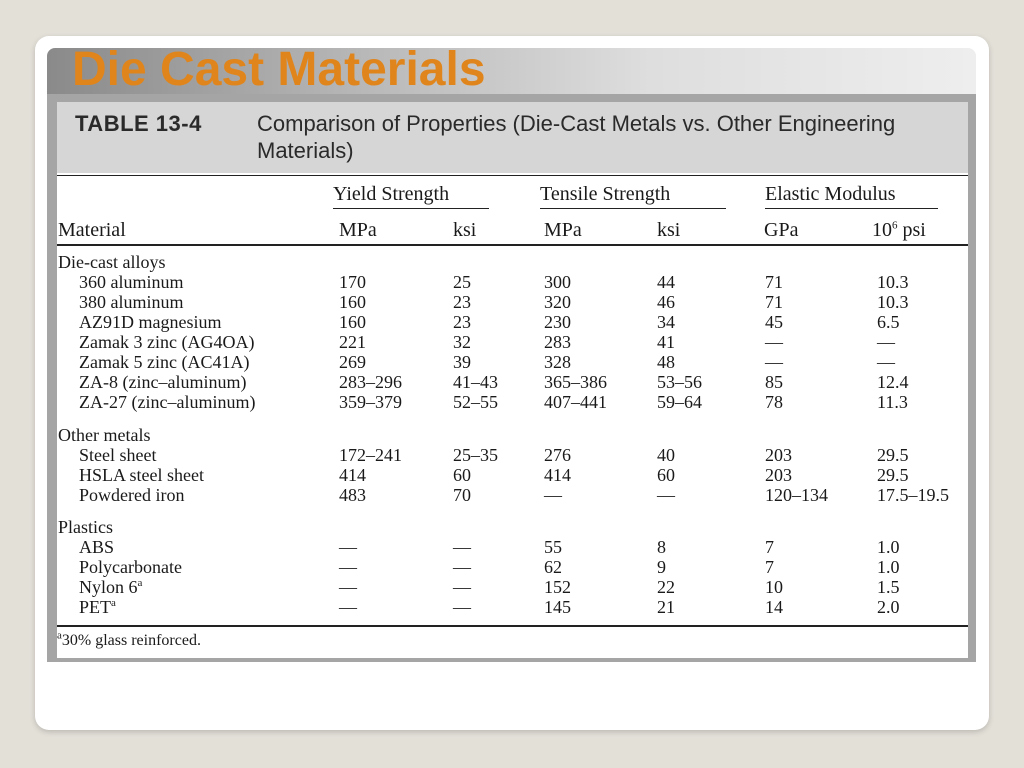 This screenshot has height=768, width=1024. What do you see at coordinates (888, 567) in the screenshot?
I see `cell-modulus-psi: 1.0` at bounding box center [888, 567].